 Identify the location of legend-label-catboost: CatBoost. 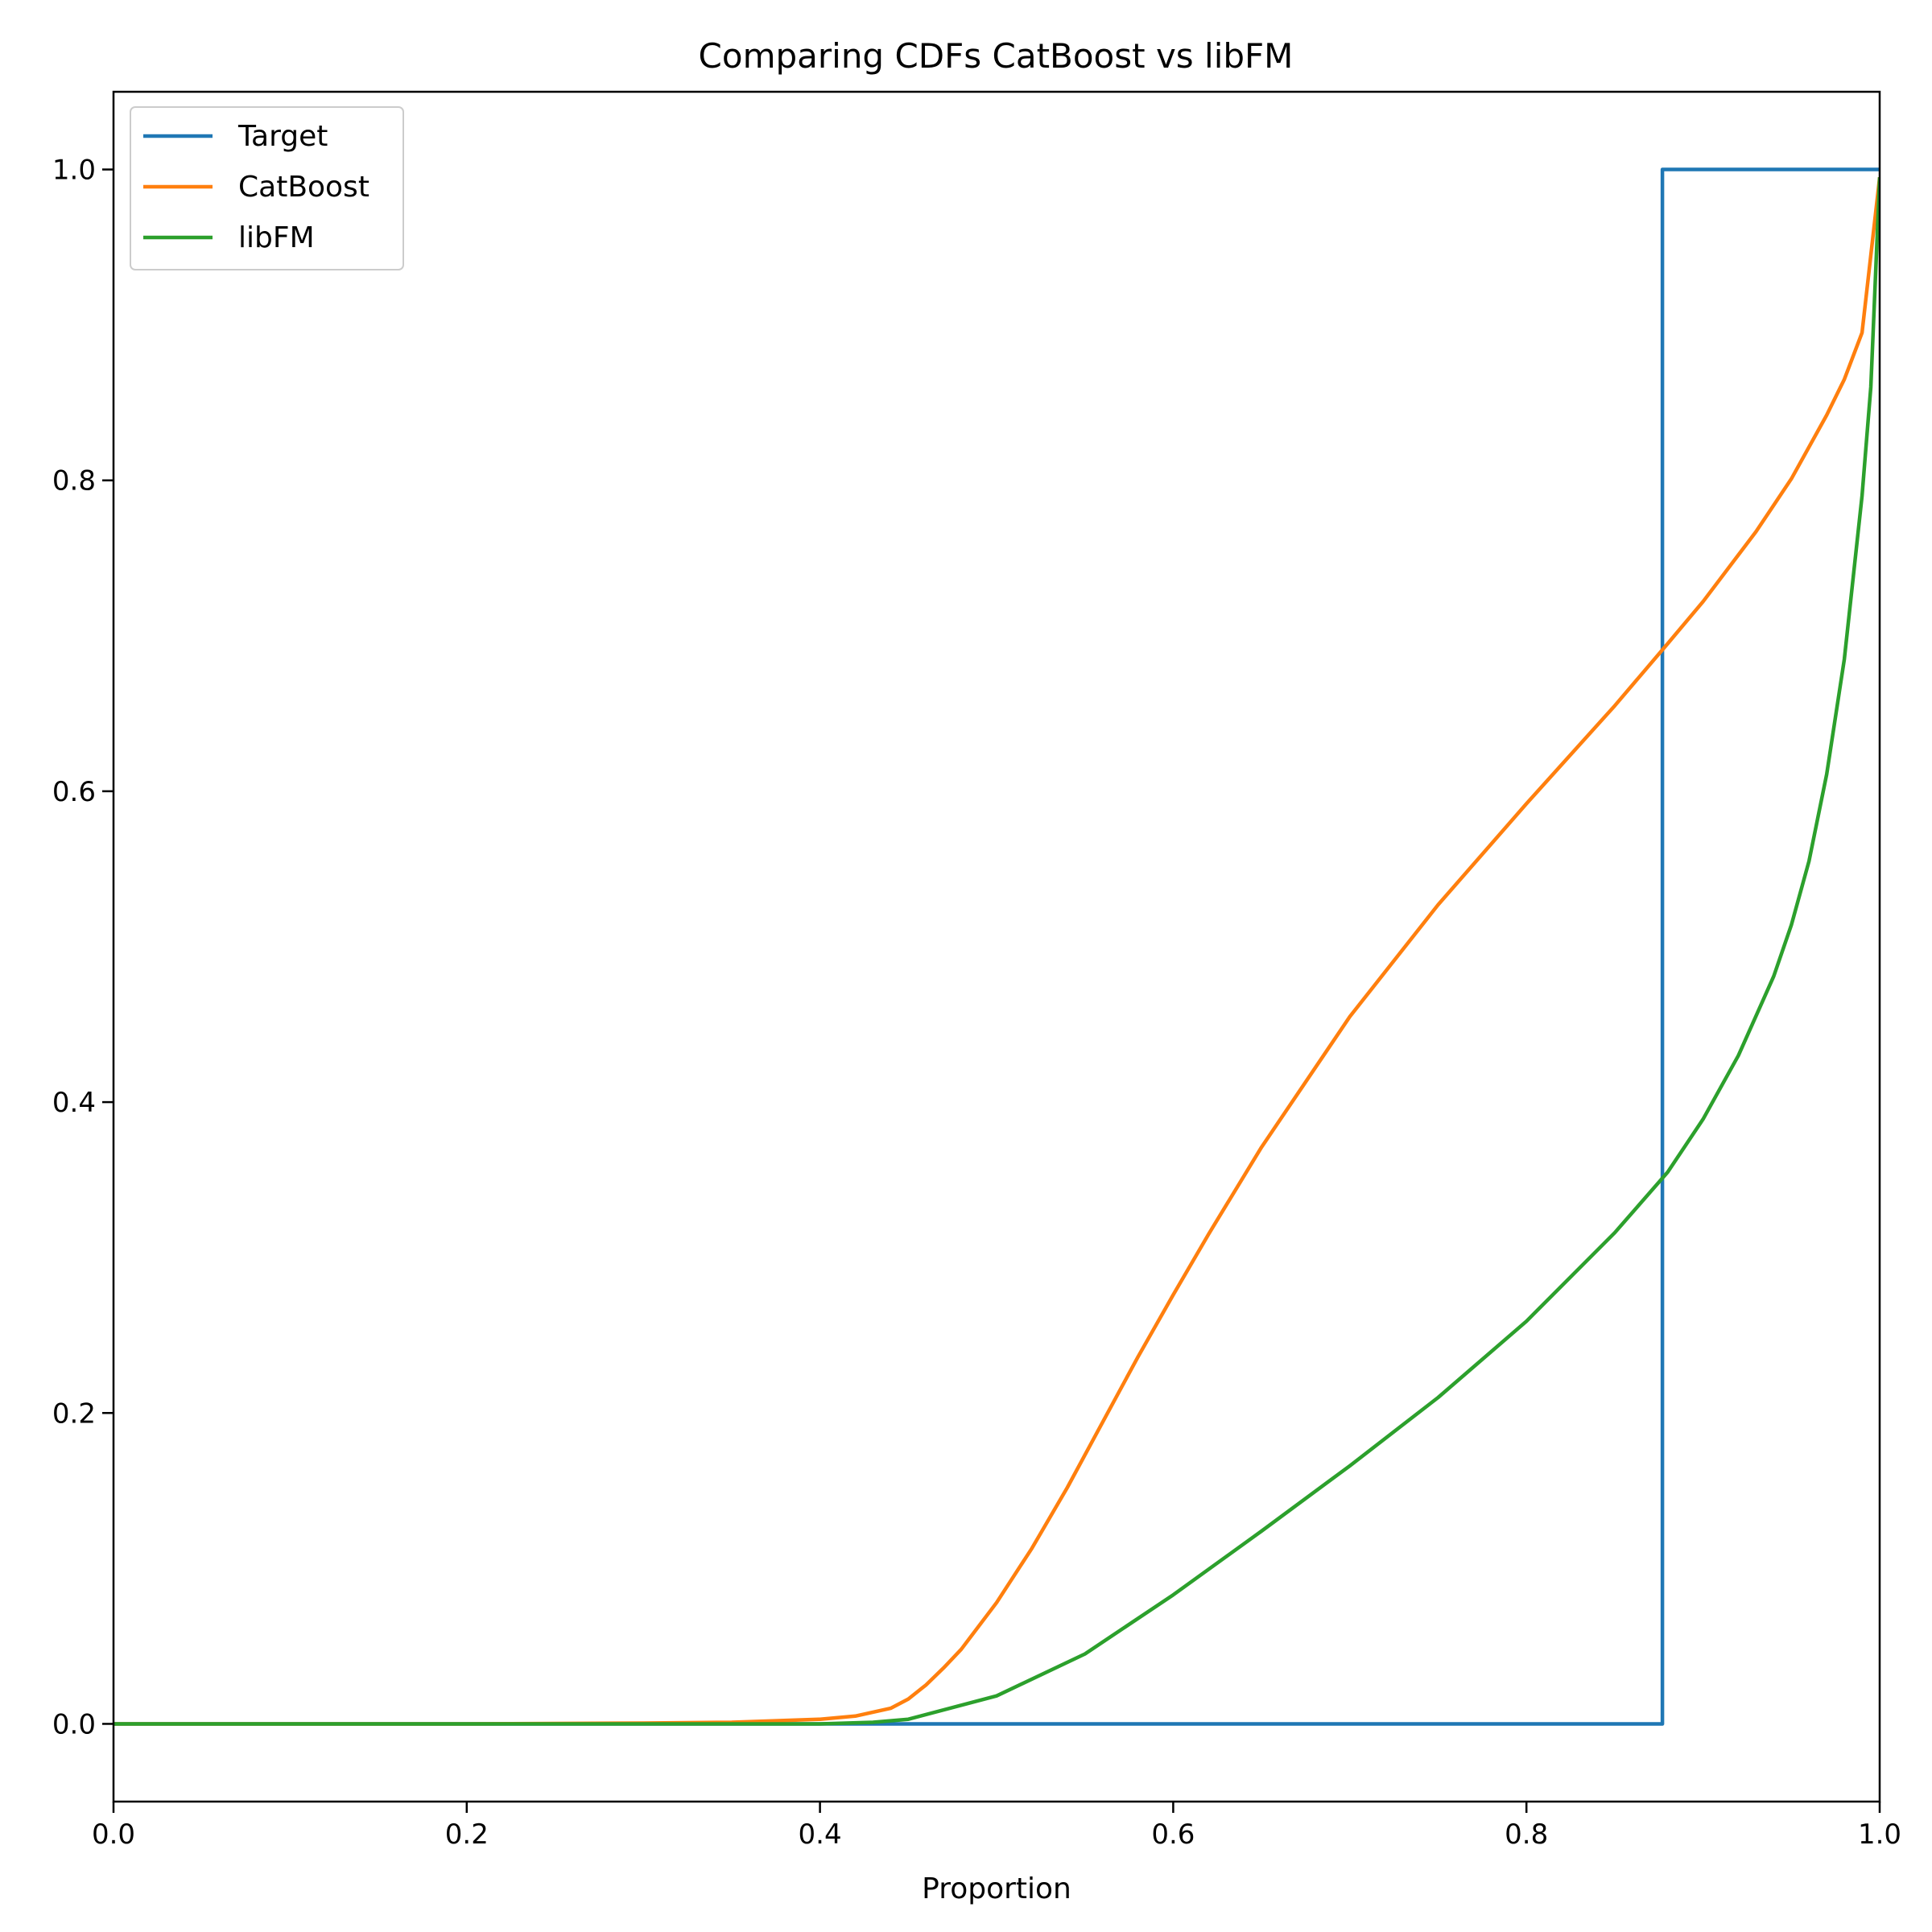
(303, 187).